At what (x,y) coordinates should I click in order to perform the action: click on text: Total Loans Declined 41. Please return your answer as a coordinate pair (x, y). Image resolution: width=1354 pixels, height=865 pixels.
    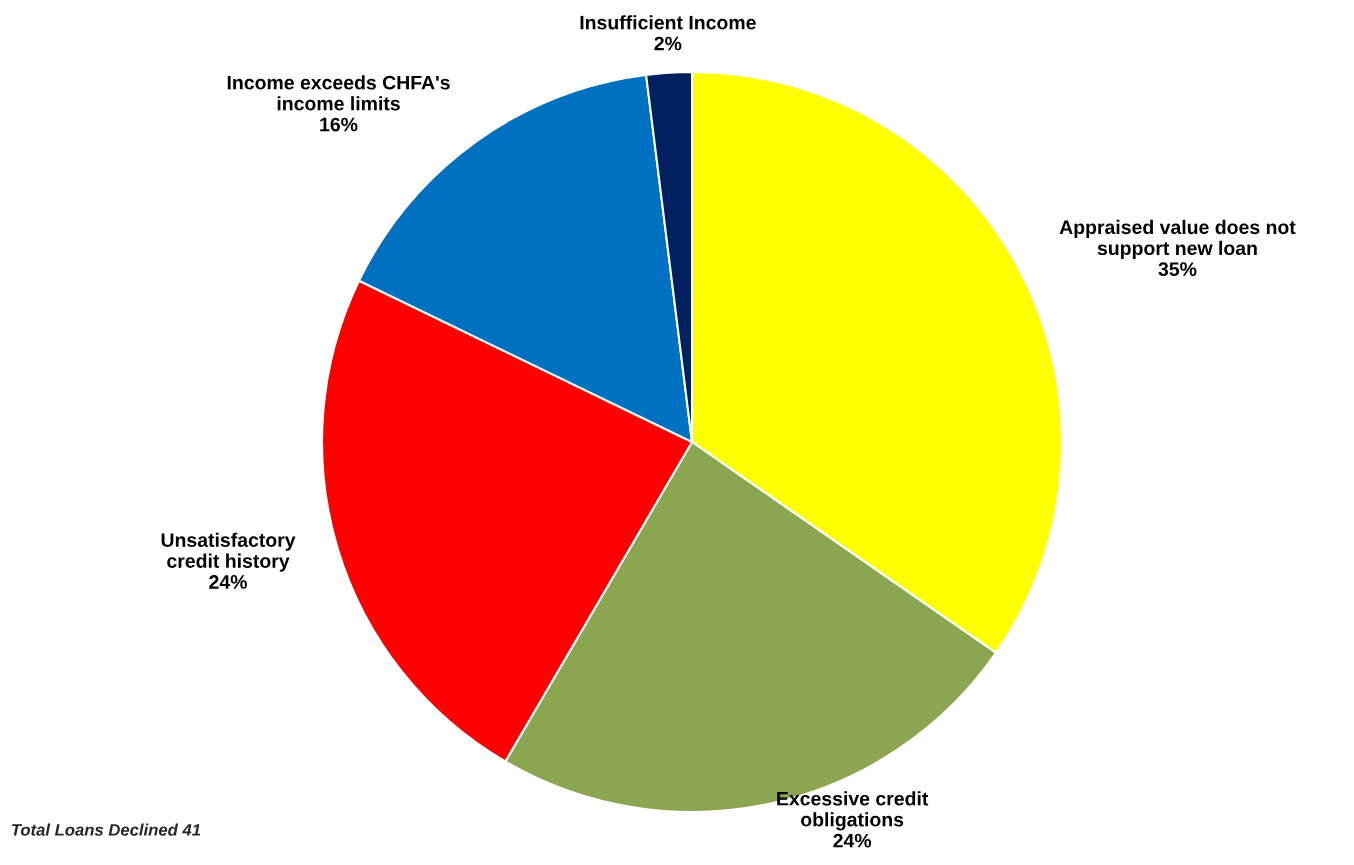
    Looking at the image, I should click on (106, 829).